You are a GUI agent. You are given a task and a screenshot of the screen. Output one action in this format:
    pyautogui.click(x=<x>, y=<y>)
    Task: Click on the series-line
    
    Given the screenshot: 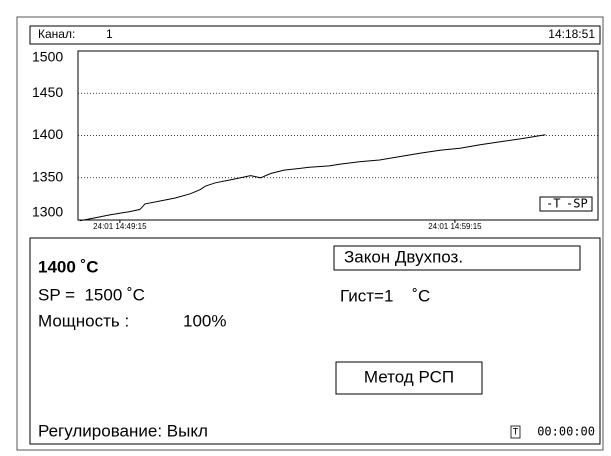 What is the action you would take?
    pyautogui.click(x=312, y=178)
    